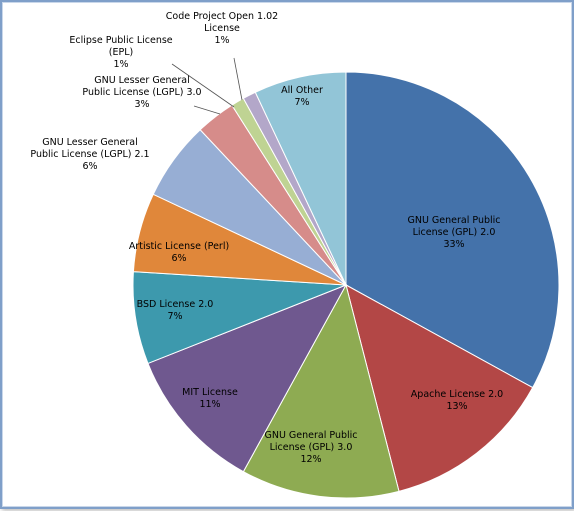 This screenshot has height=511, width=574. I want to click on slice-label-2: Apache License 2.0 13%, so click(457, 400).